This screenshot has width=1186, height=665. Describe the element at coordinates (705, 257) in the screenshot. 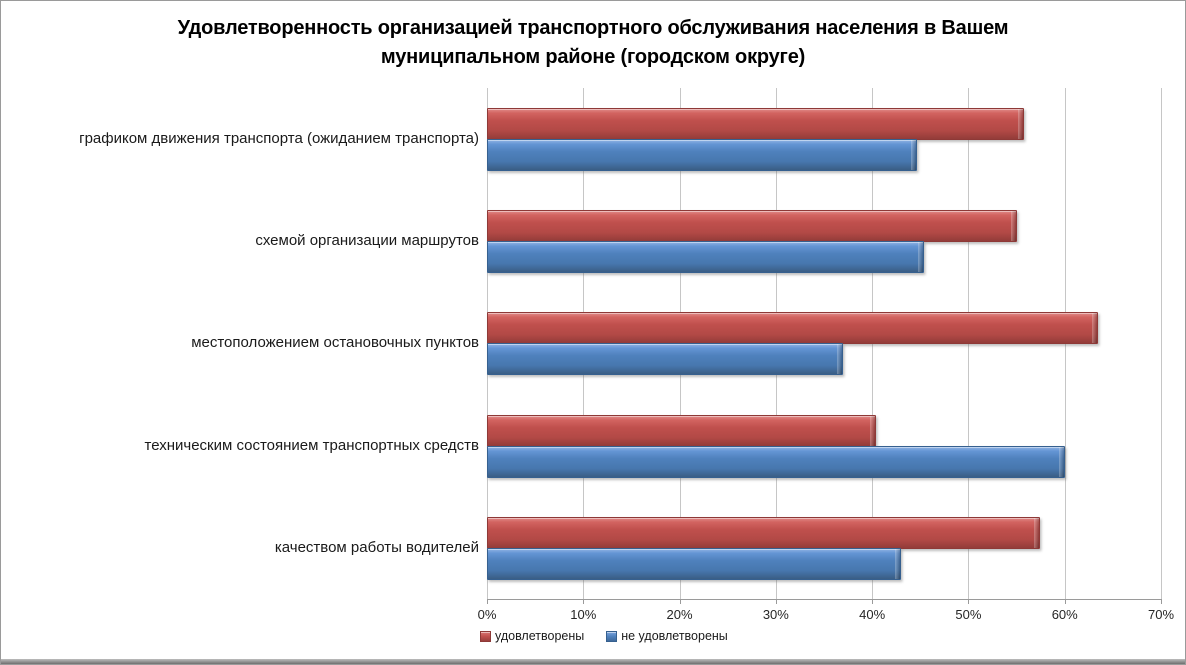

I see `bar-не удовлетворены-2` at that location.